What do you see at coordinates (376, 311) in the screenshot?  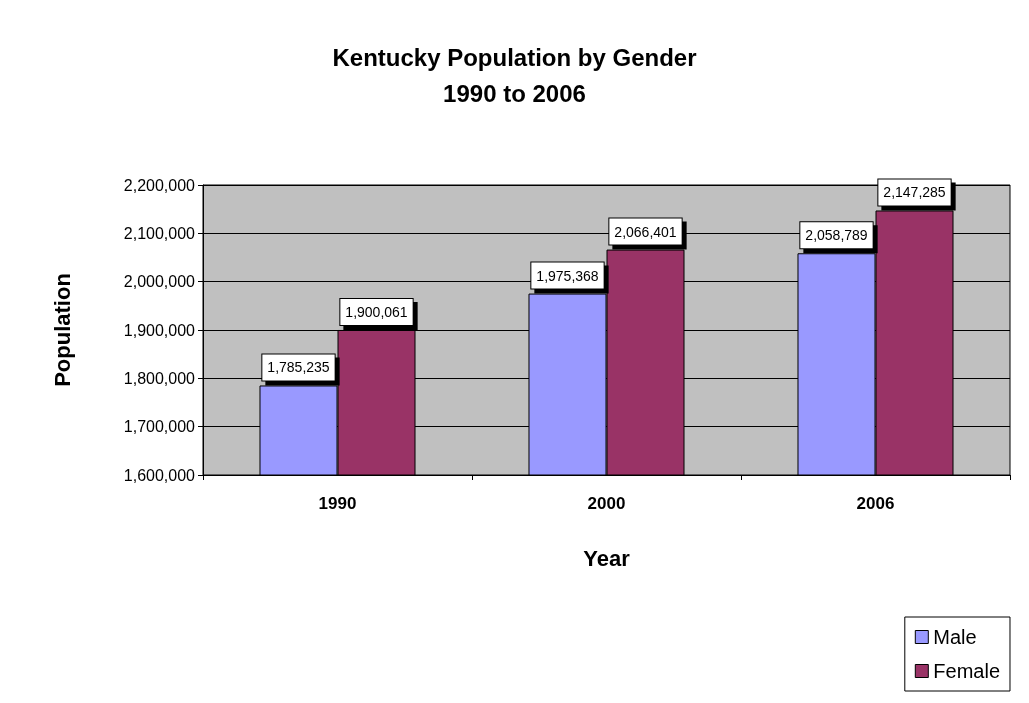 I see `data-label: 1,900,061` at bounding box center [376, 311].